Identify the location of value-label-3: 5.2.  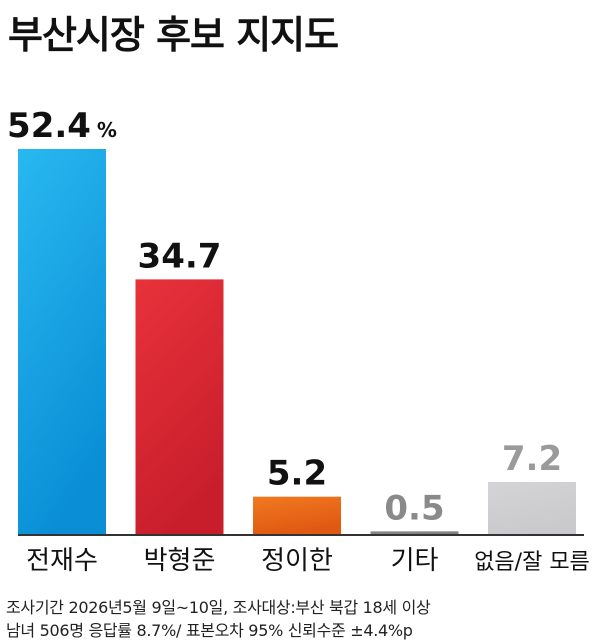
(297, 474).